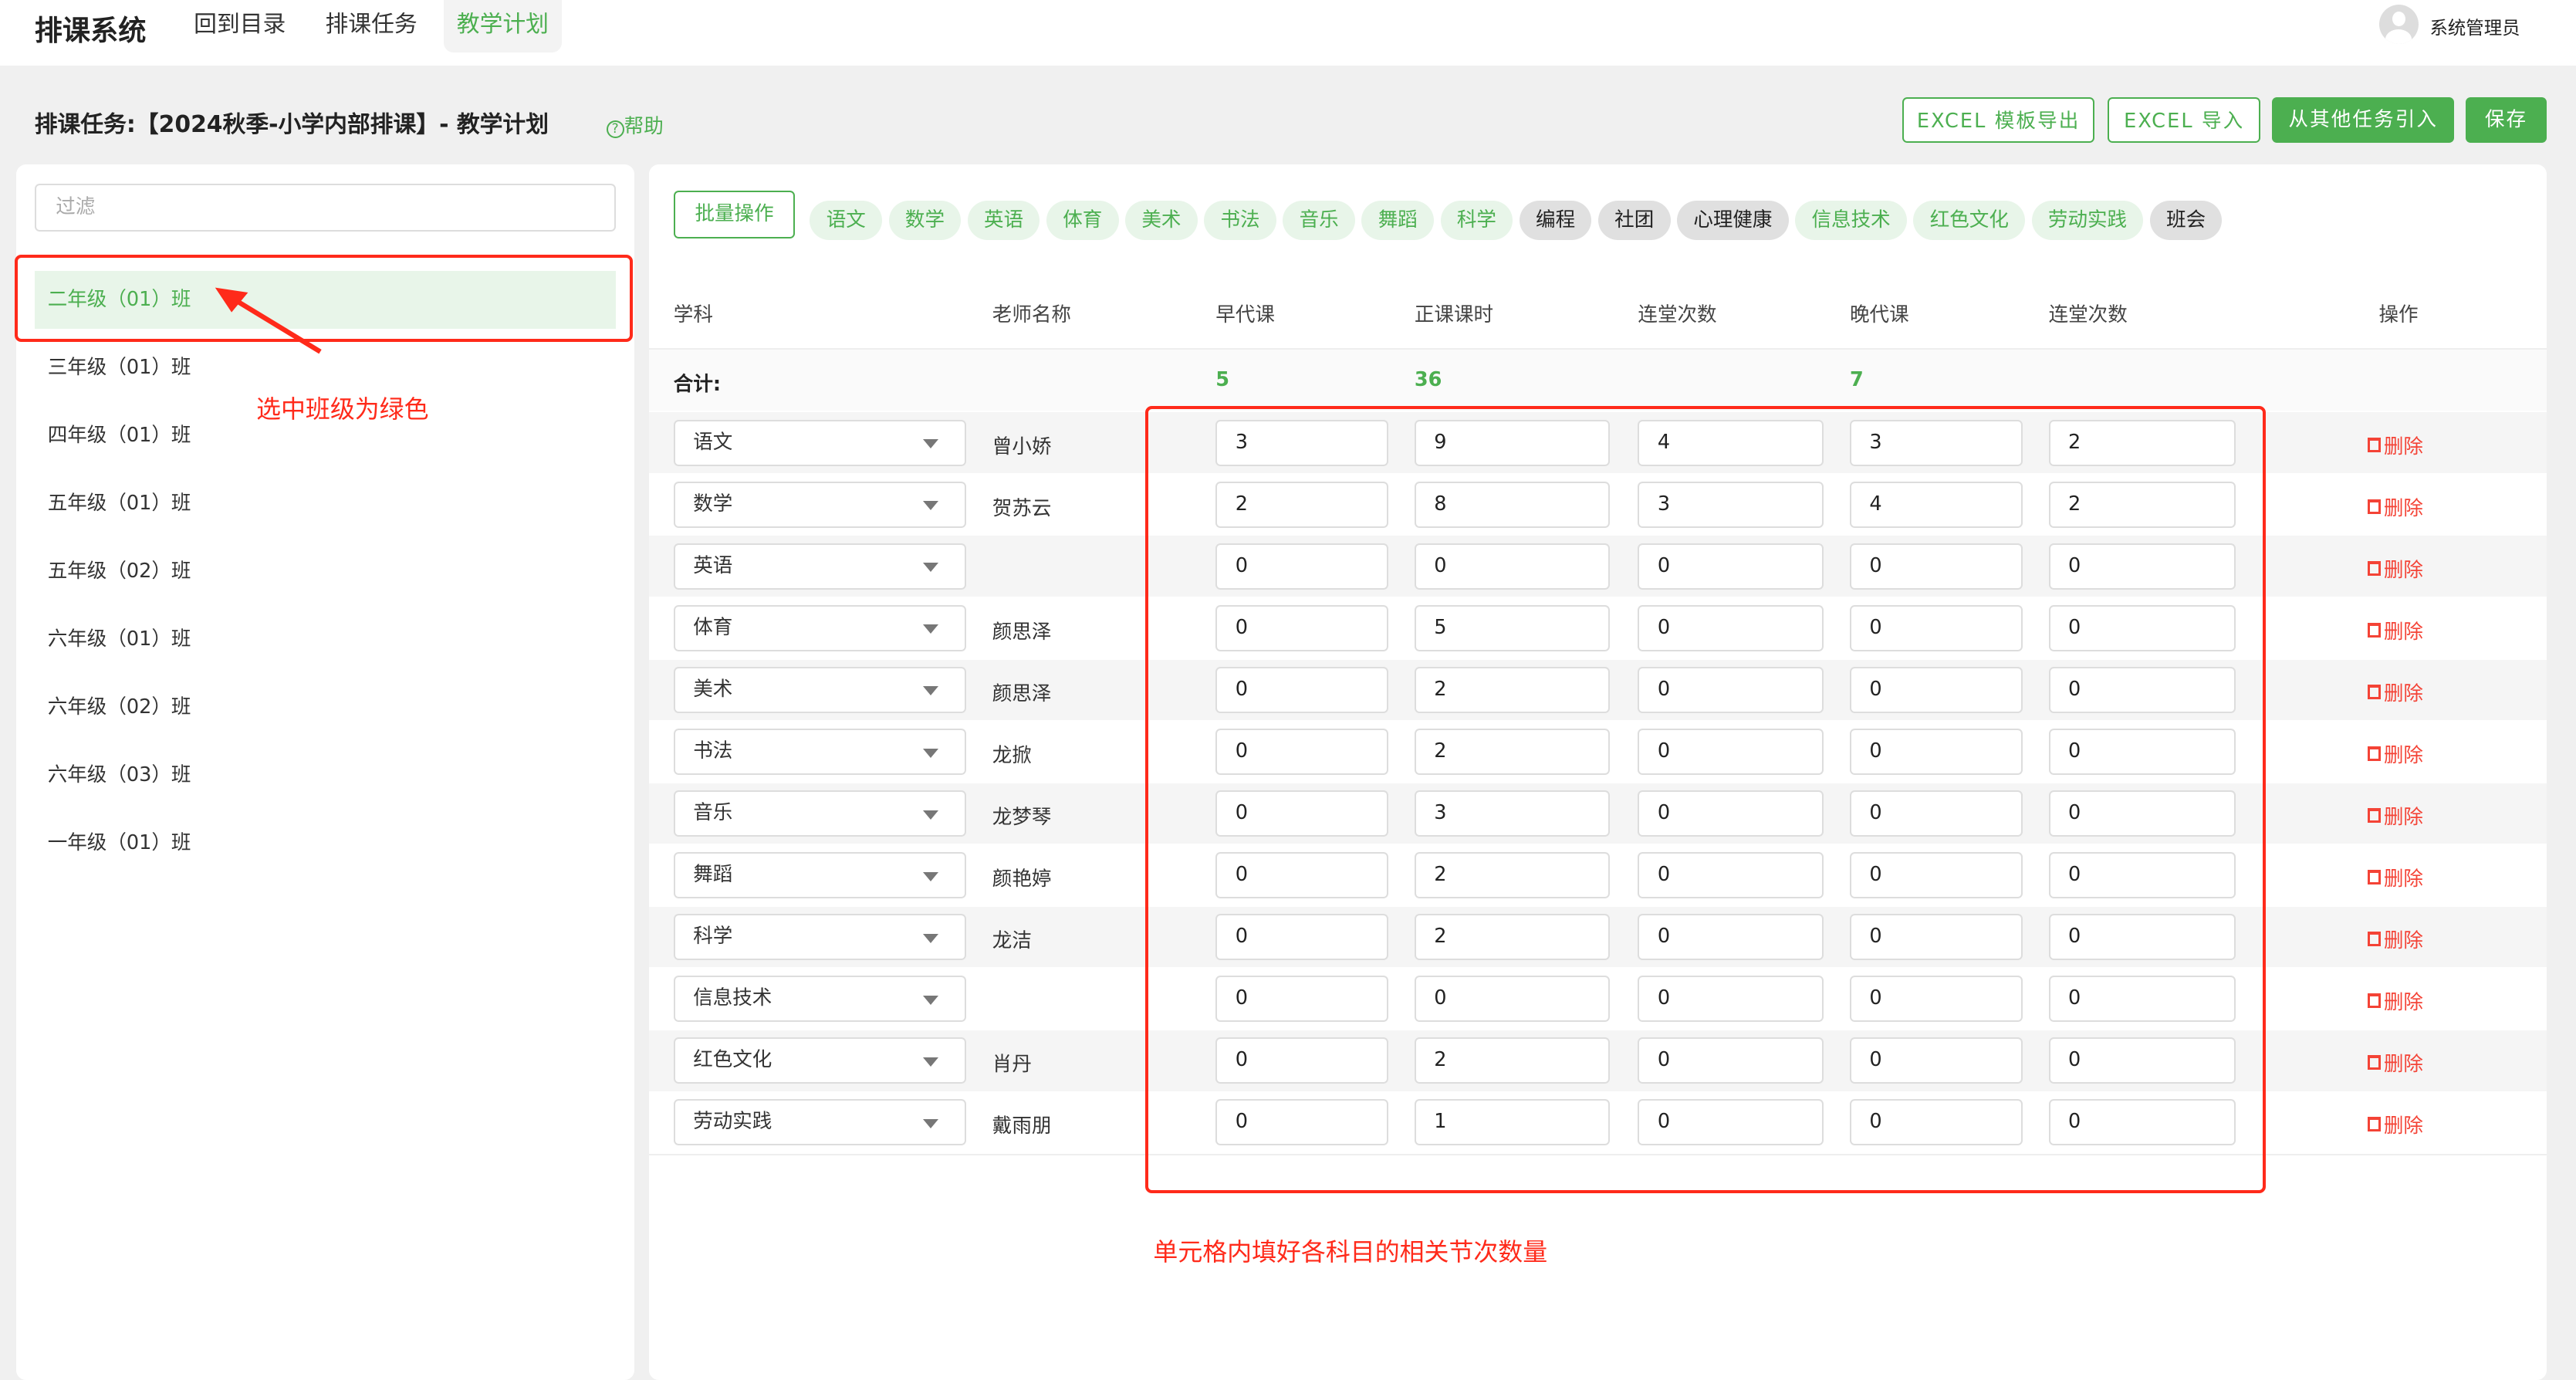 This screenshot has width=2576, height=1380. I want to click on help-link: ? 帮助, so click(635, 125).